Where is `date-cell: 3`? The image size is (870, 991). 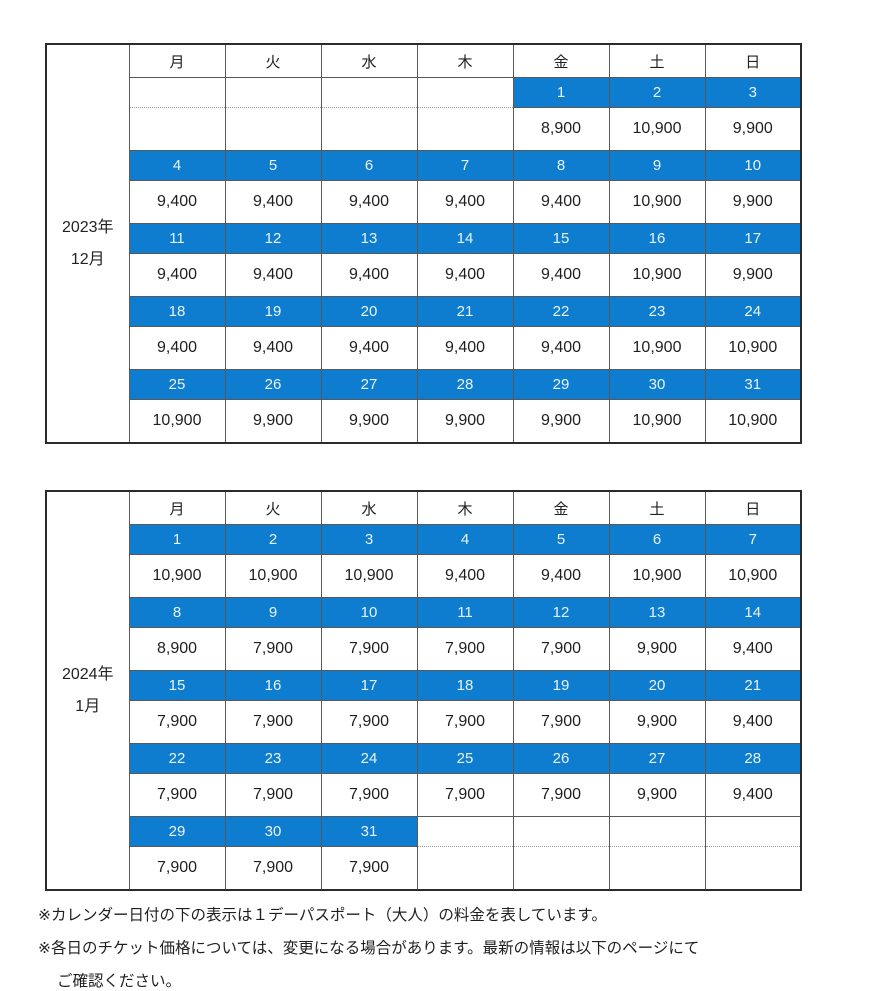
date-cell: 3 is located at coordinates (753, 92).